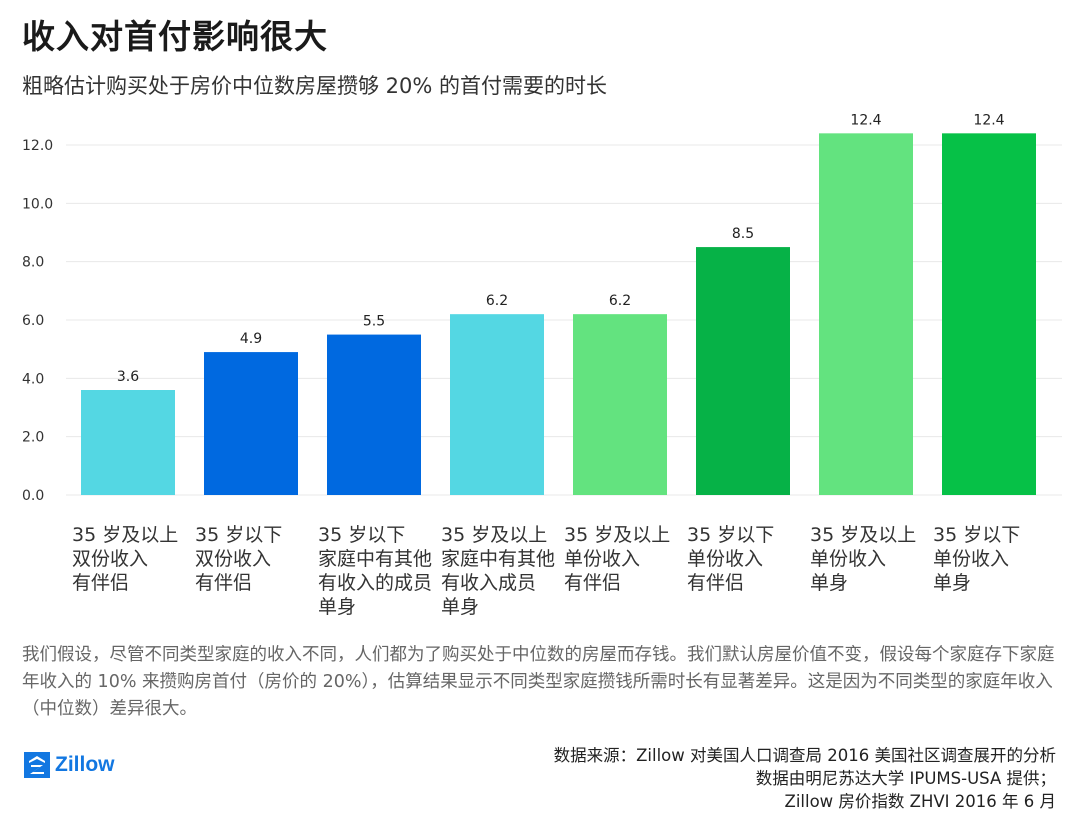 This screenshot has width=1080, height=828. Describe the element at coordinates (251, 339) in the screenshot. I see `bar-value-label: 4.9` at that location.